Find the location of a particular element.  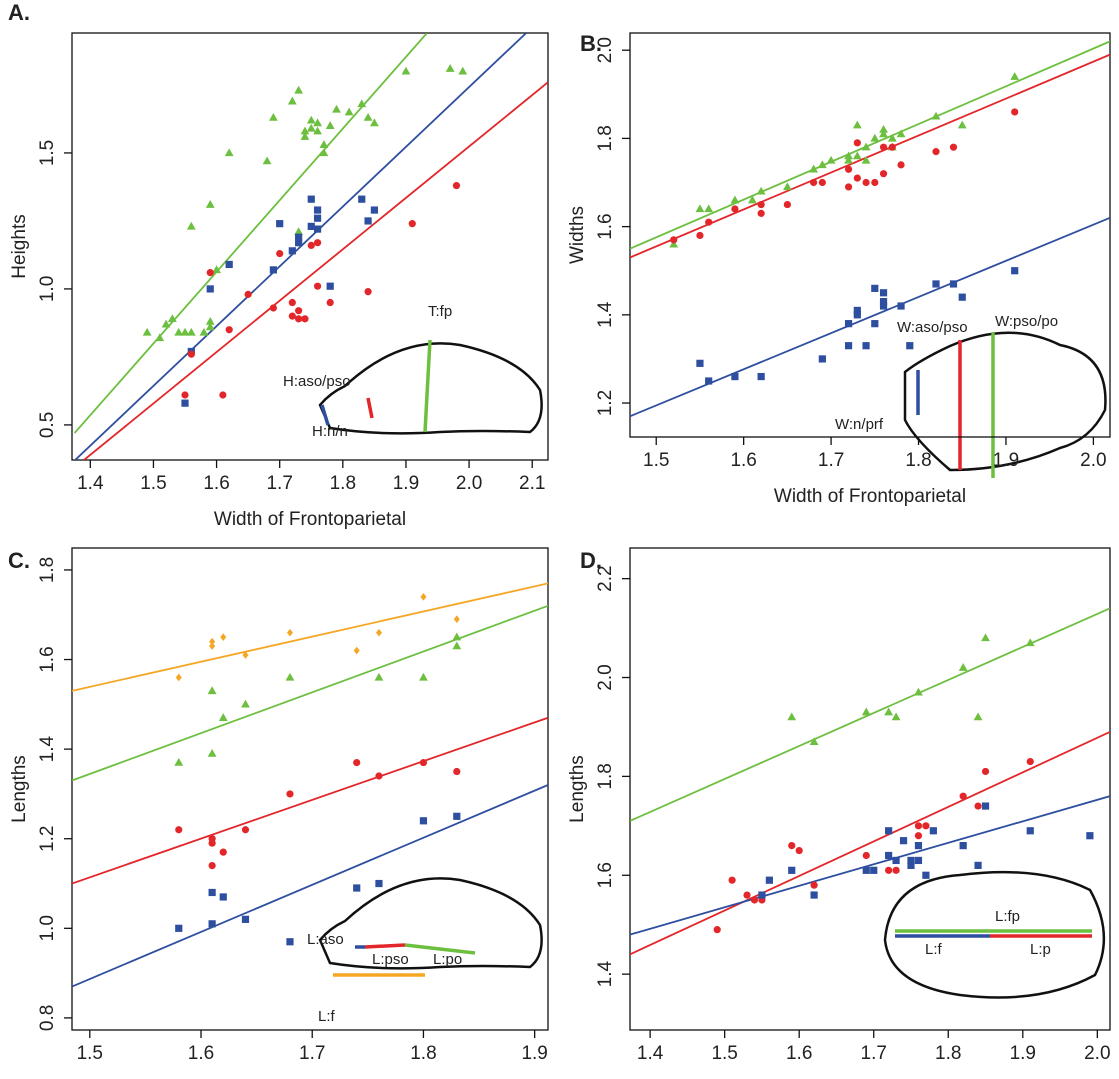

skull-b is located at coordinates (1005, 401).